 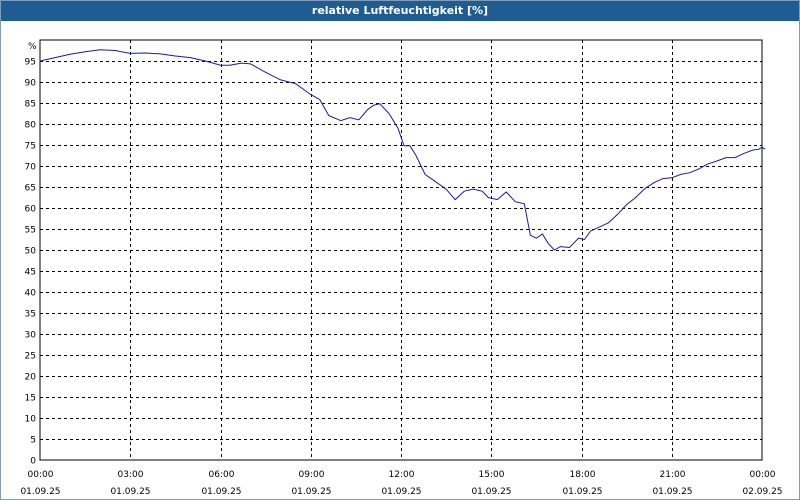 I want to click on y-tick-label: 70, so click(x=31, y=168).